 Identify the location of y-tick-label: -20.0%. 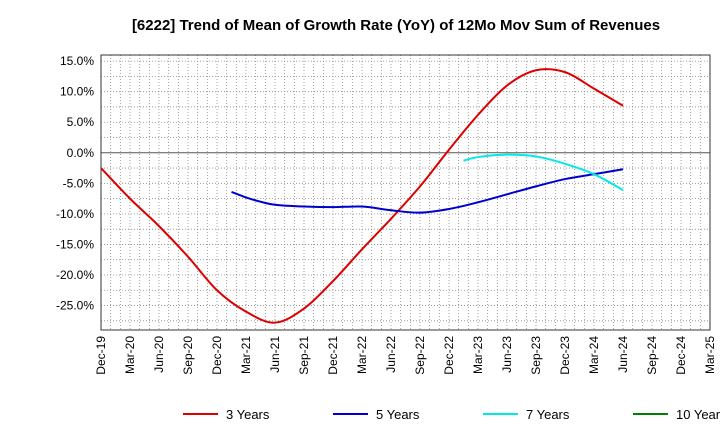
(75, 275).